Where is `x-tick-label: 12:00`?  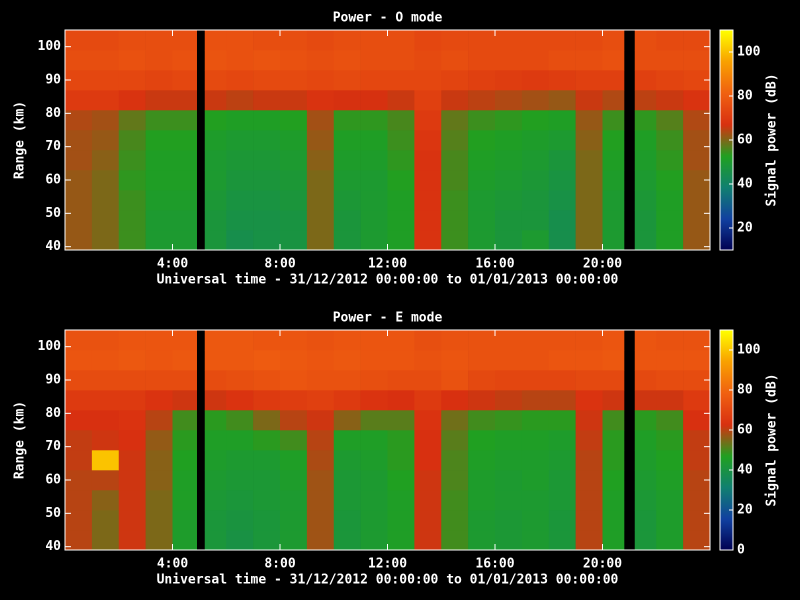
x-tick-label: 12:00 is located at coordinates (387, 564).